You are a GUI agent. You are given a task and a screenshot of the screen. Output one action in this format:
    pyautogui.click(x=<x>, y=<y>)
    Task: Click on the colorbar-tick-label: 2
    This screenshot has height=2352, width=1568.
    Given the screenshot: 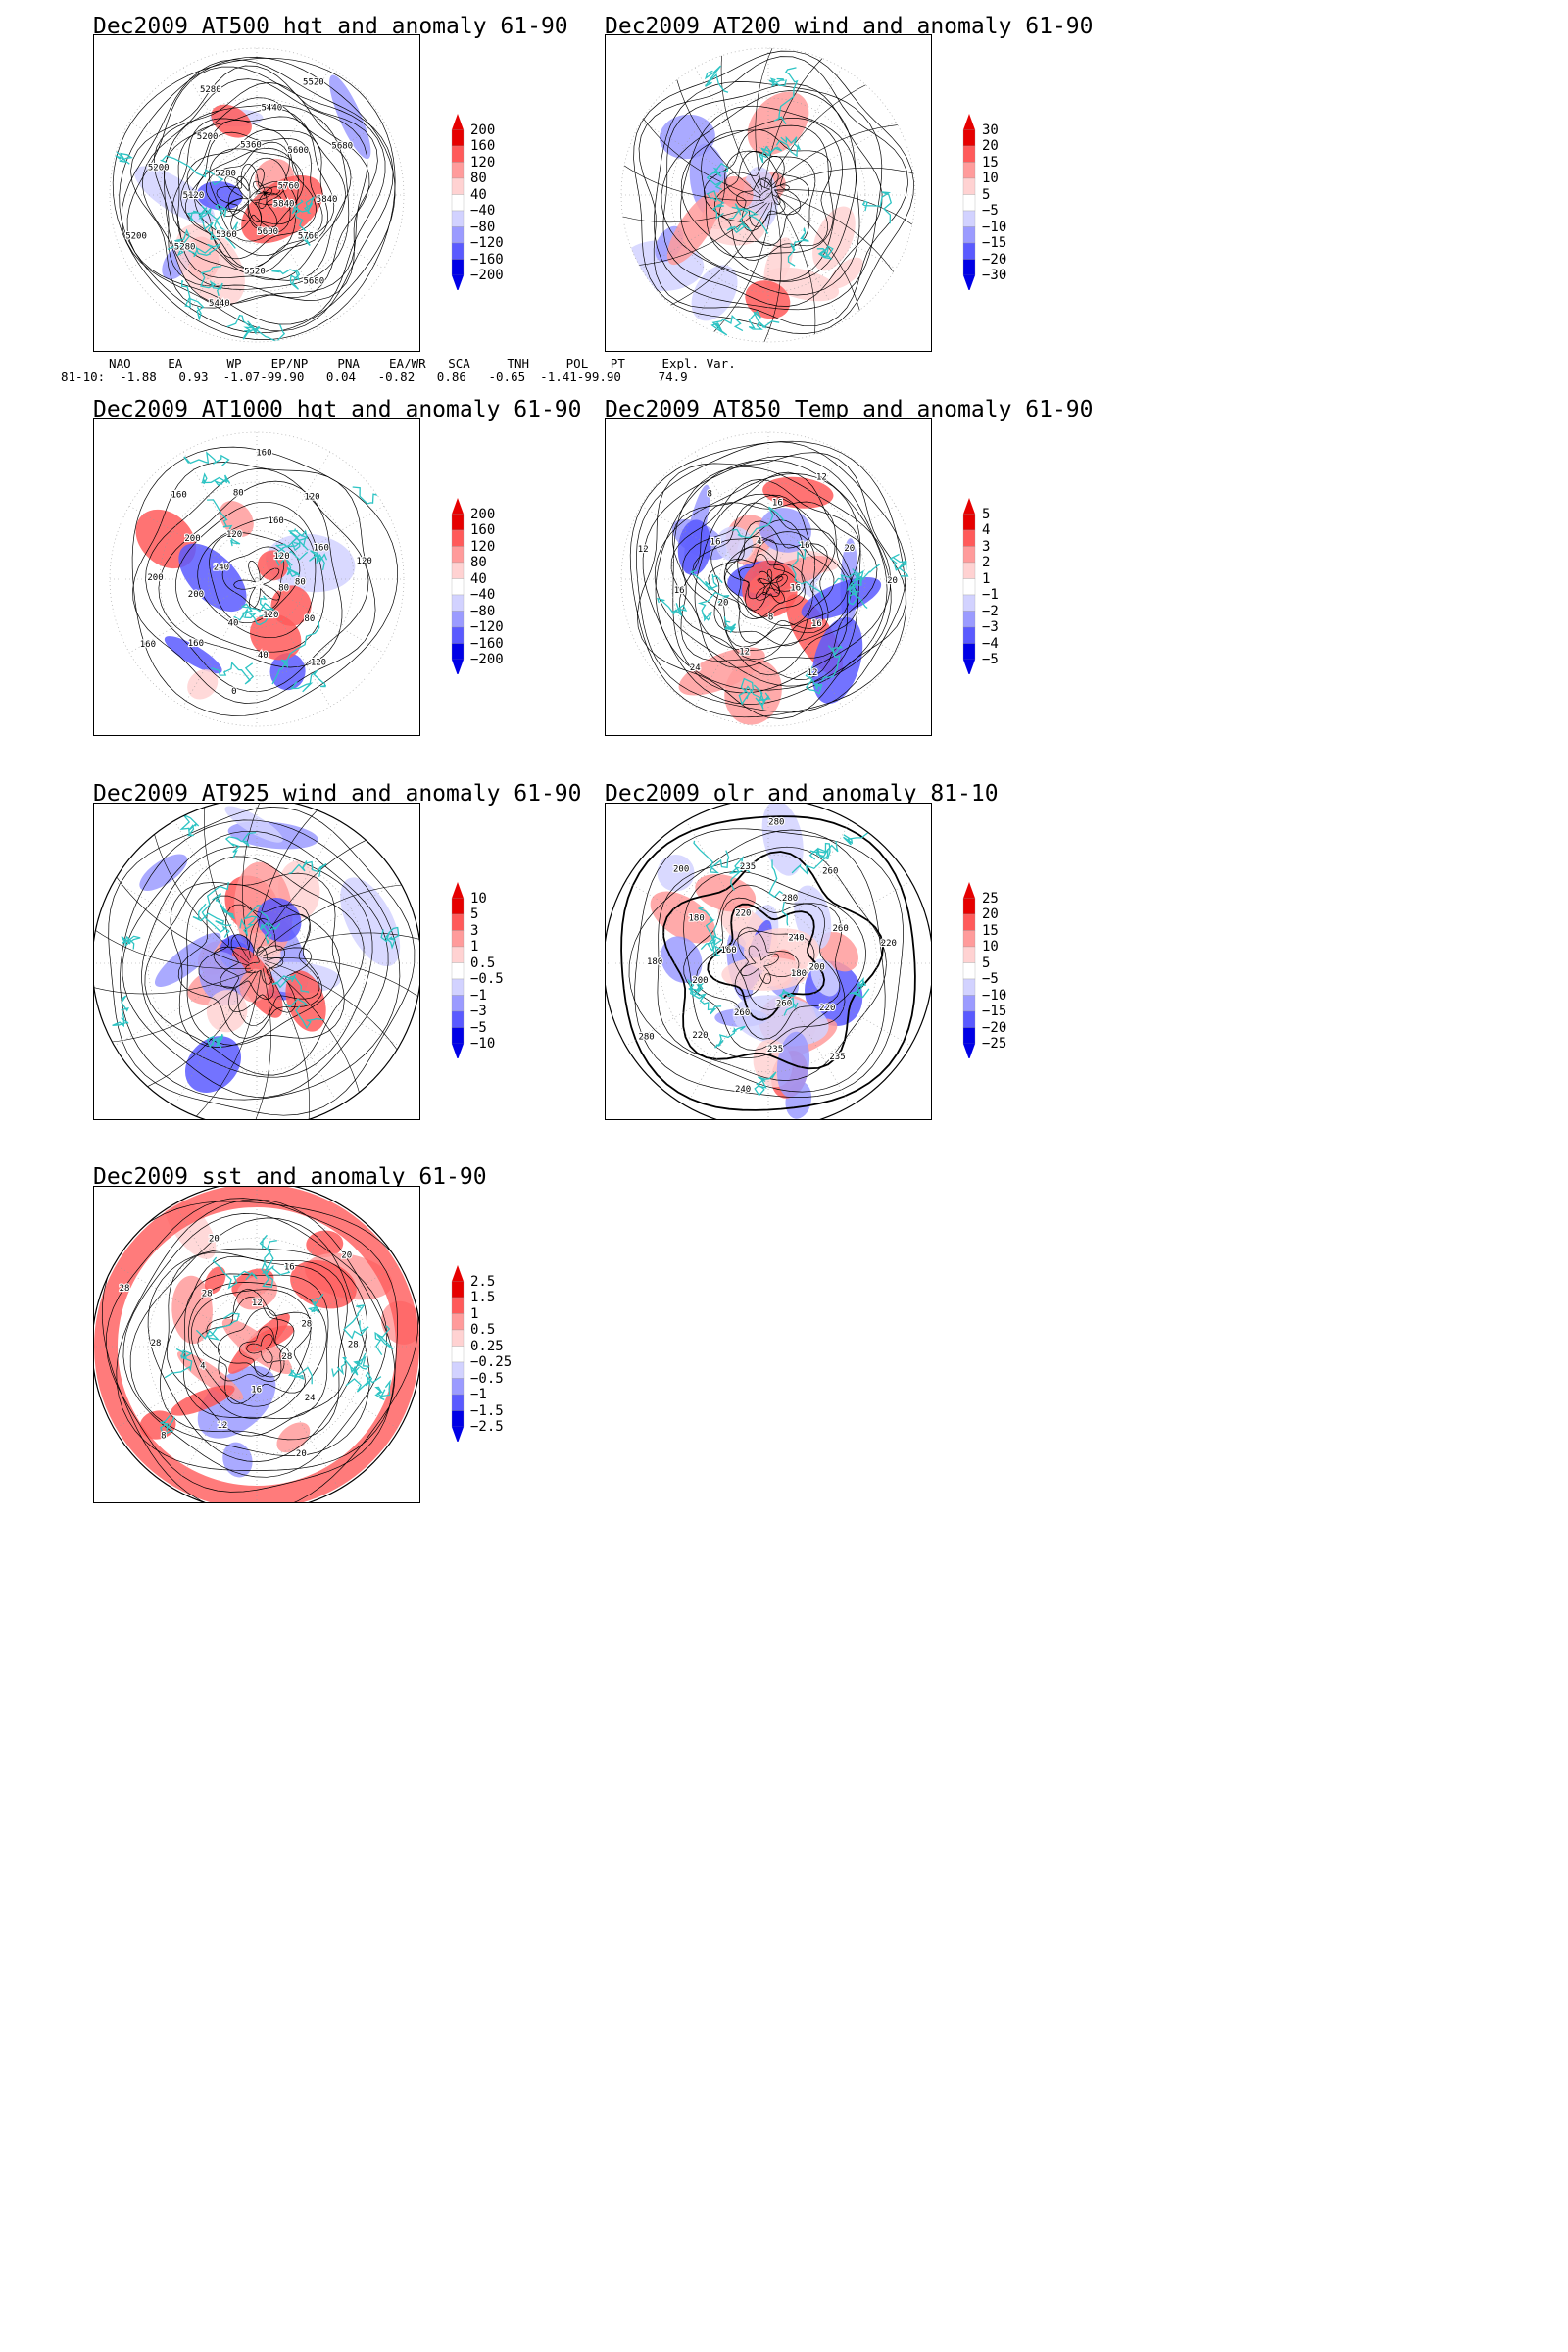 What is the action you would take?
    pyautogui.click(x=986, y=562)
    